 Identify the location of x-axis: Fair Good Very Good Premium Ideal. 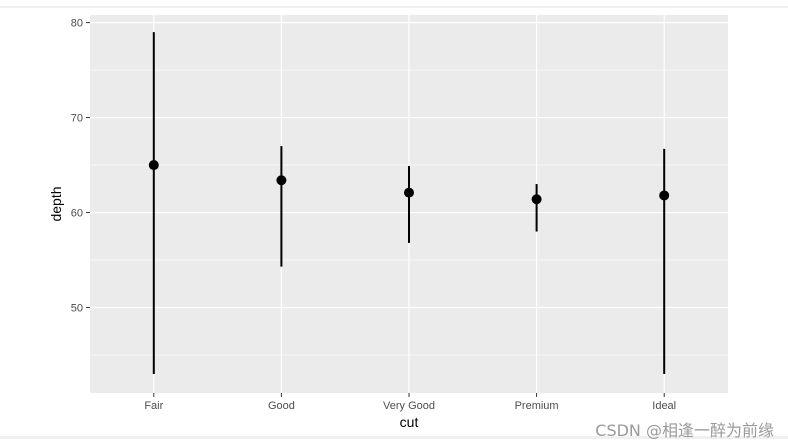
(410, 402).